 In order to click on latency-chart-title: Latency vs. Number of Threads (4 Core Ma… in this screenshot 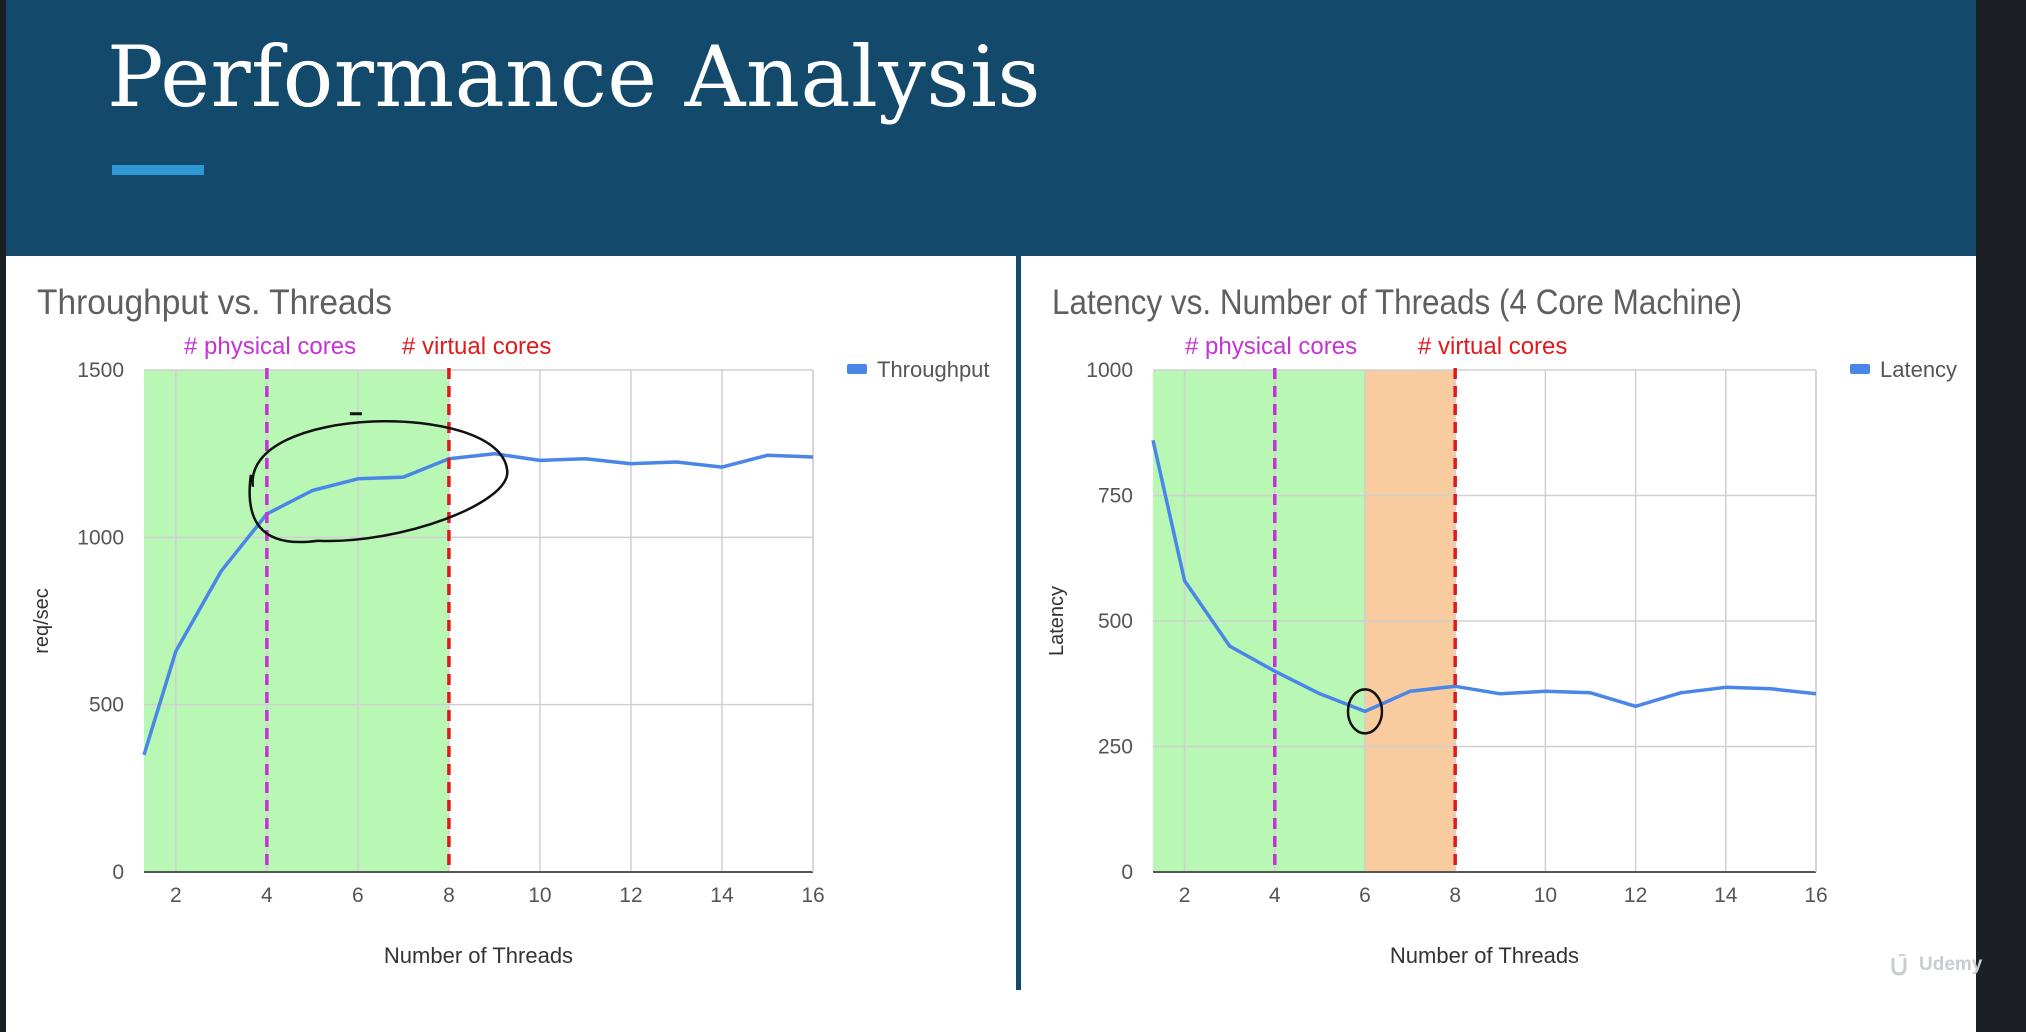, I will do `click(1397, 302)`.